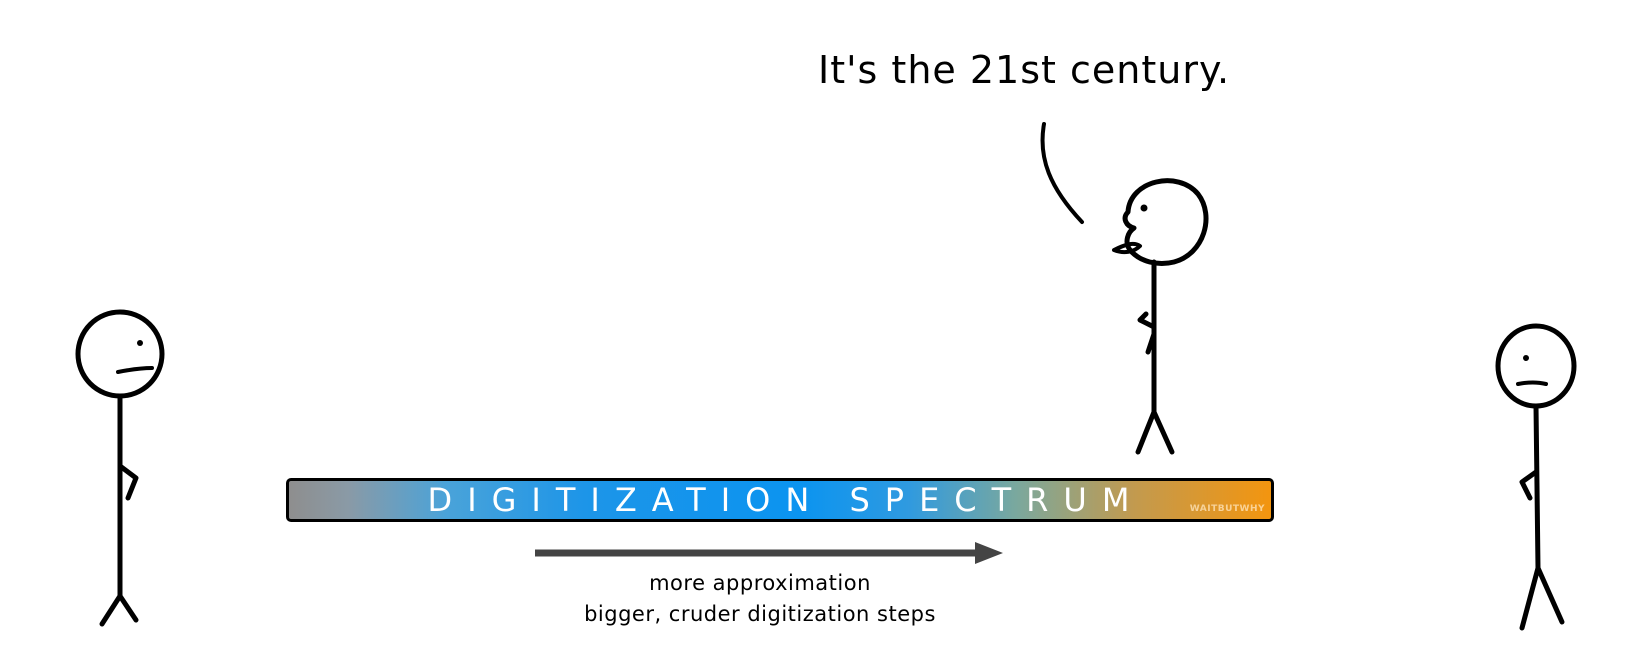 This screenshot has width=1628, height=650. I want to click on speech-tail, so click(1062, 173).